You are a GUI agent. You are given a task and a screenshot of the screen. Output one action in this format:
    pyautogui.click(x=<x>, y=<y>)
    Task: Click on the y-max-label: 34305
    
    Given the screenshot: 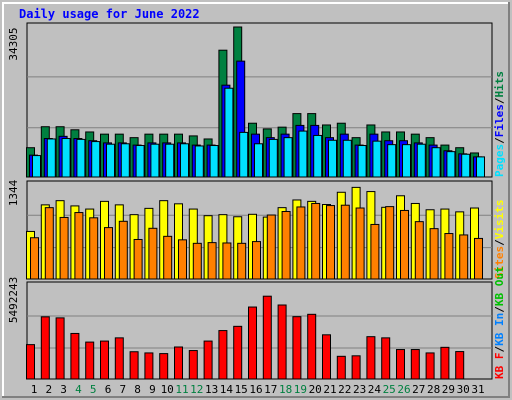 What is the action you would take?
    pyautogui.click(x=13, y=43)
    